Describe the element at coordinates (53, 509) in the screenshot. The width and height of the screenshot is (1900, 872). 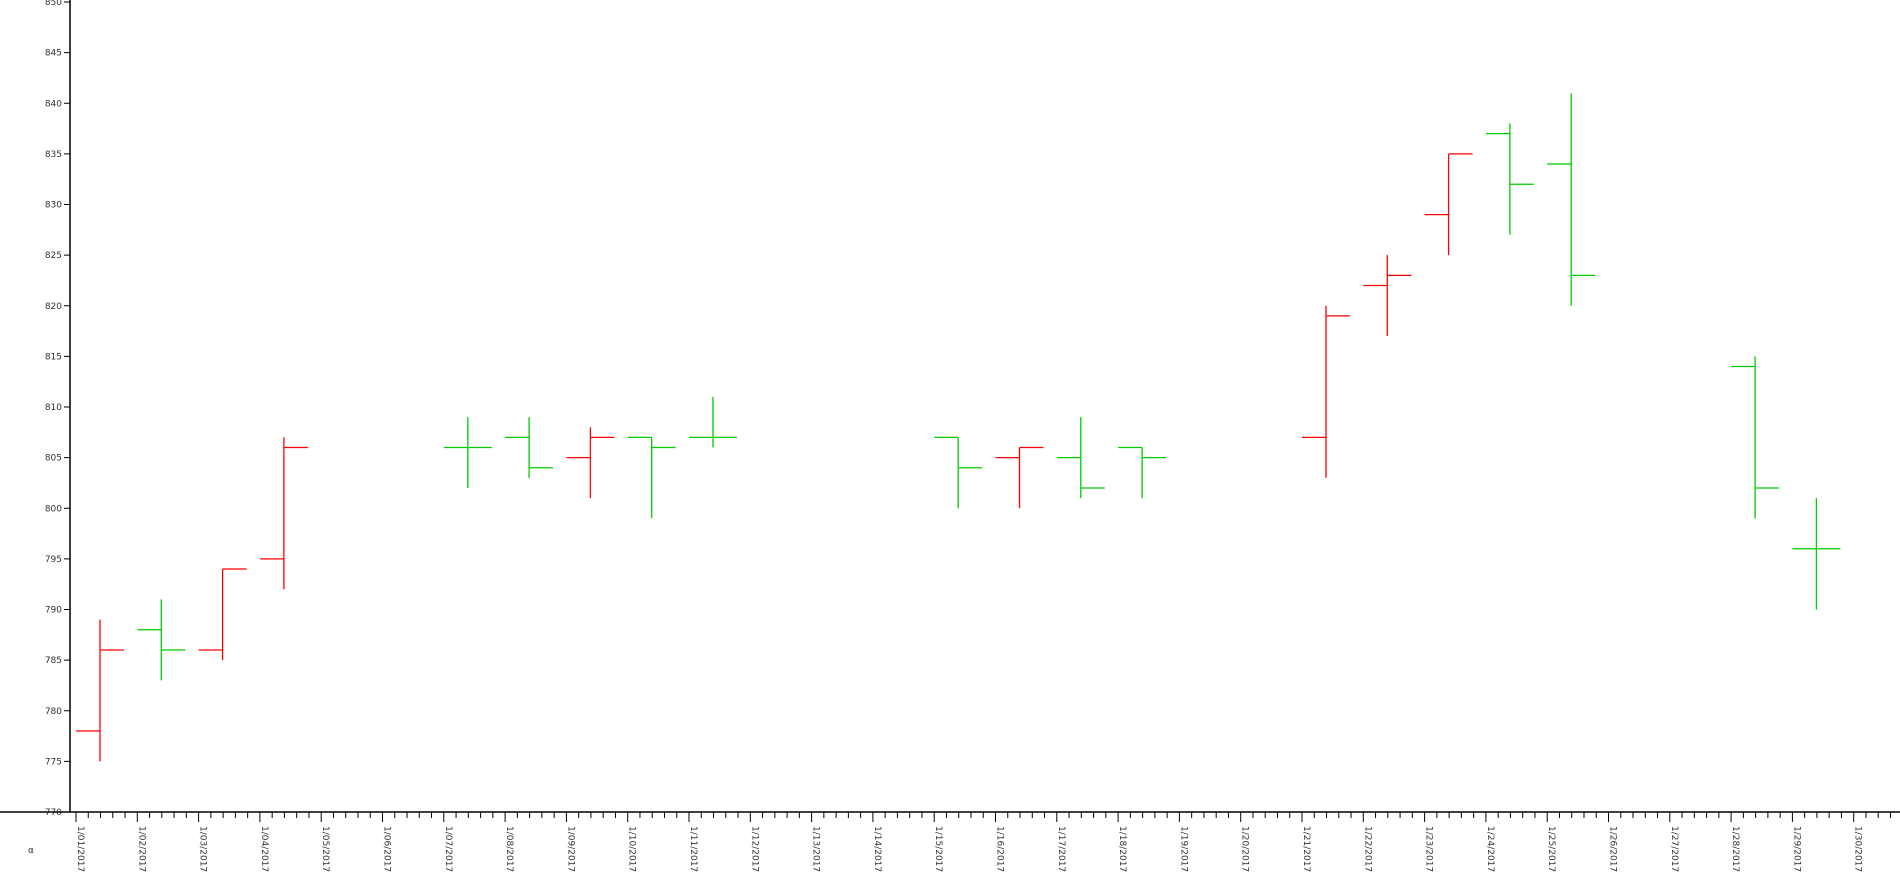
I see `y-tick-label: 800` at that location.